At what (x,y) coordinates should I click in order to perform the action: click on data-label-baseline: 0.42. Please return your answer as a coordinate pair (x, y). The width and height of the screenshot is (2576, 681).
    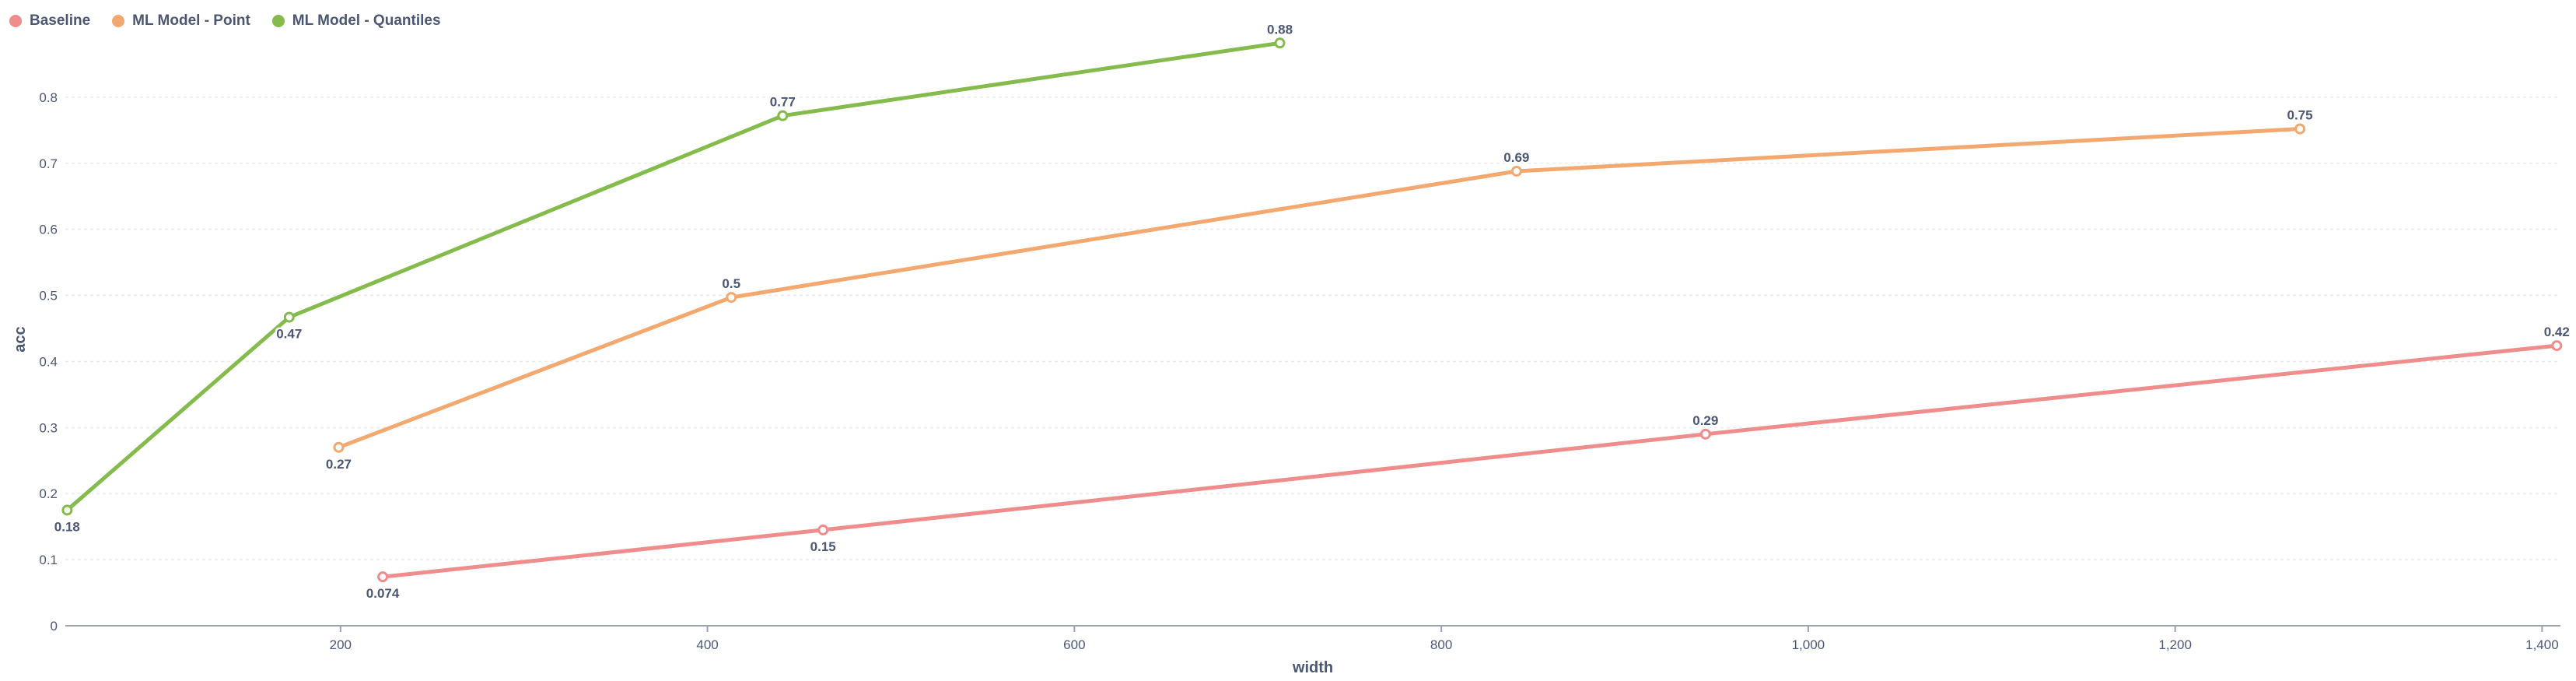
    Looking at the image, I should click on (2557, 332).